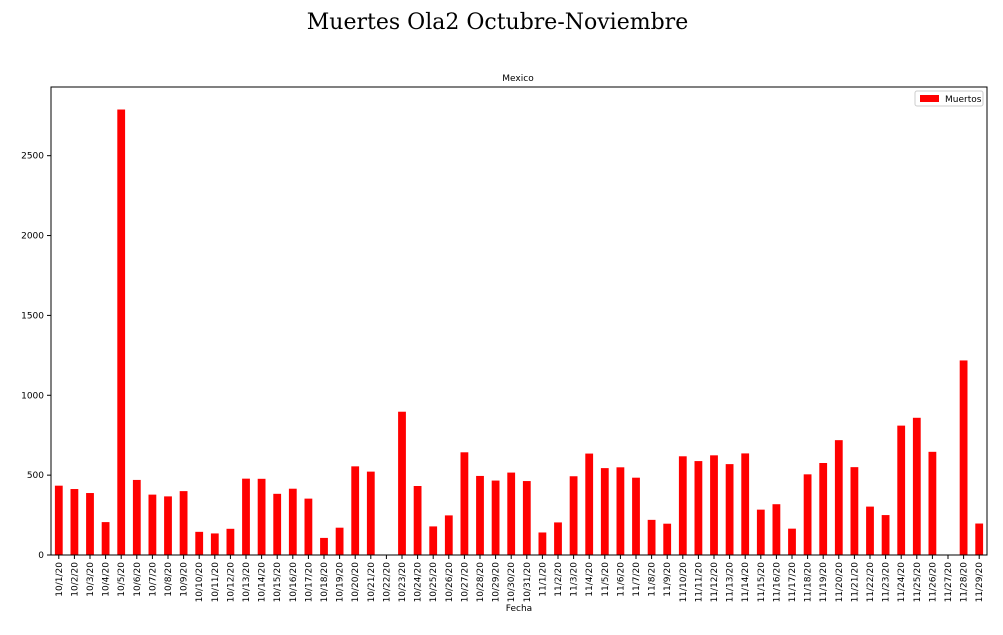  Describe the element at coordinates (341, 582) in the screenshot. I see `x-tick-label: 10/19/20` at that location.